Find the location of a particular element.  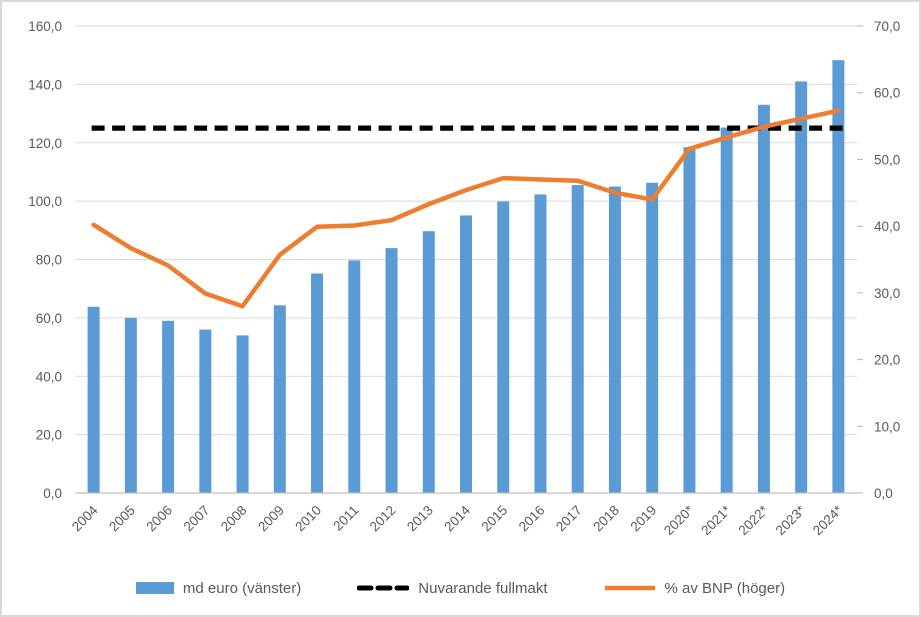

bar-2015 is located at coordinates (503, 347).